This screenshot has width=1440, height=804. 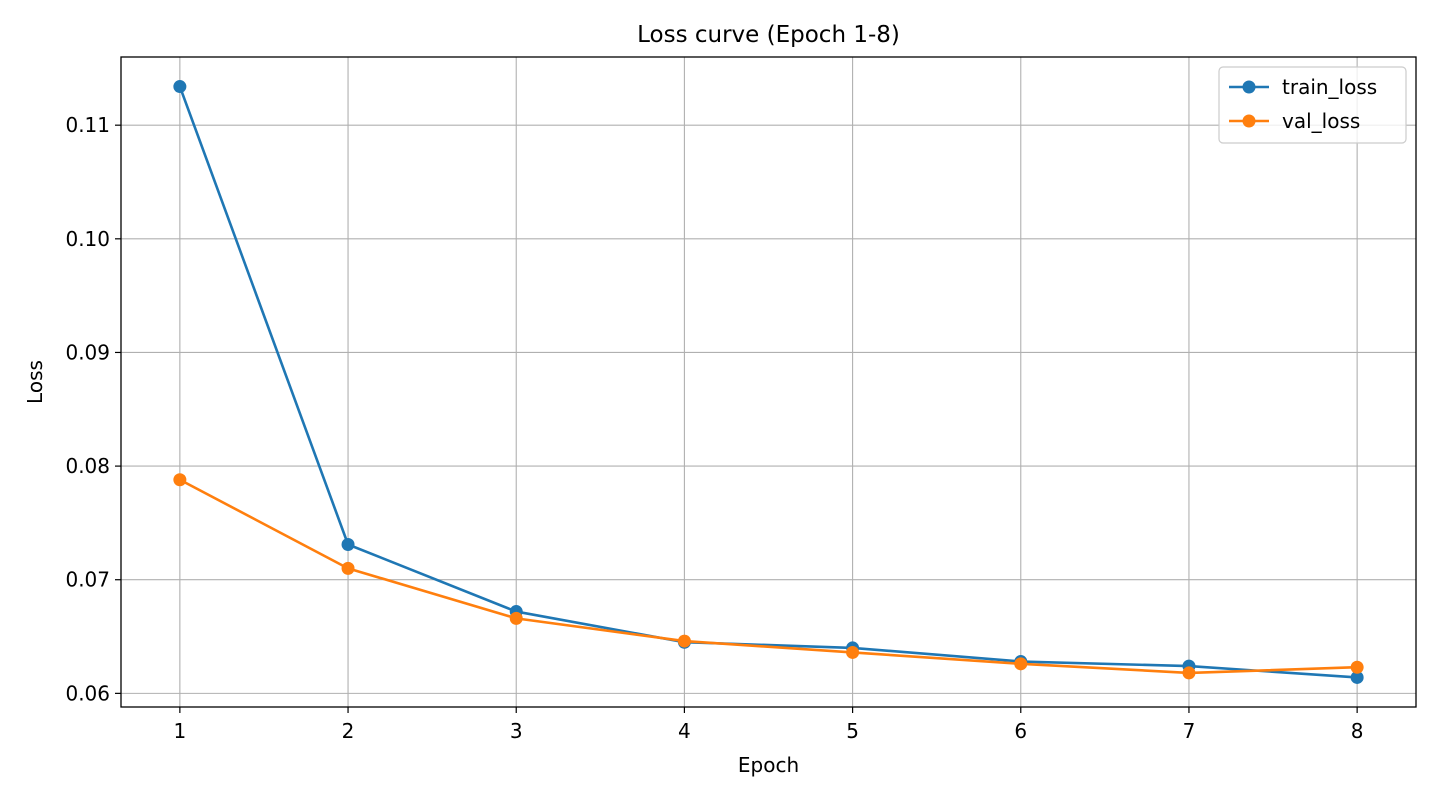 I want to click on y-tick-label: 0.09, so click(x=87, y=352).